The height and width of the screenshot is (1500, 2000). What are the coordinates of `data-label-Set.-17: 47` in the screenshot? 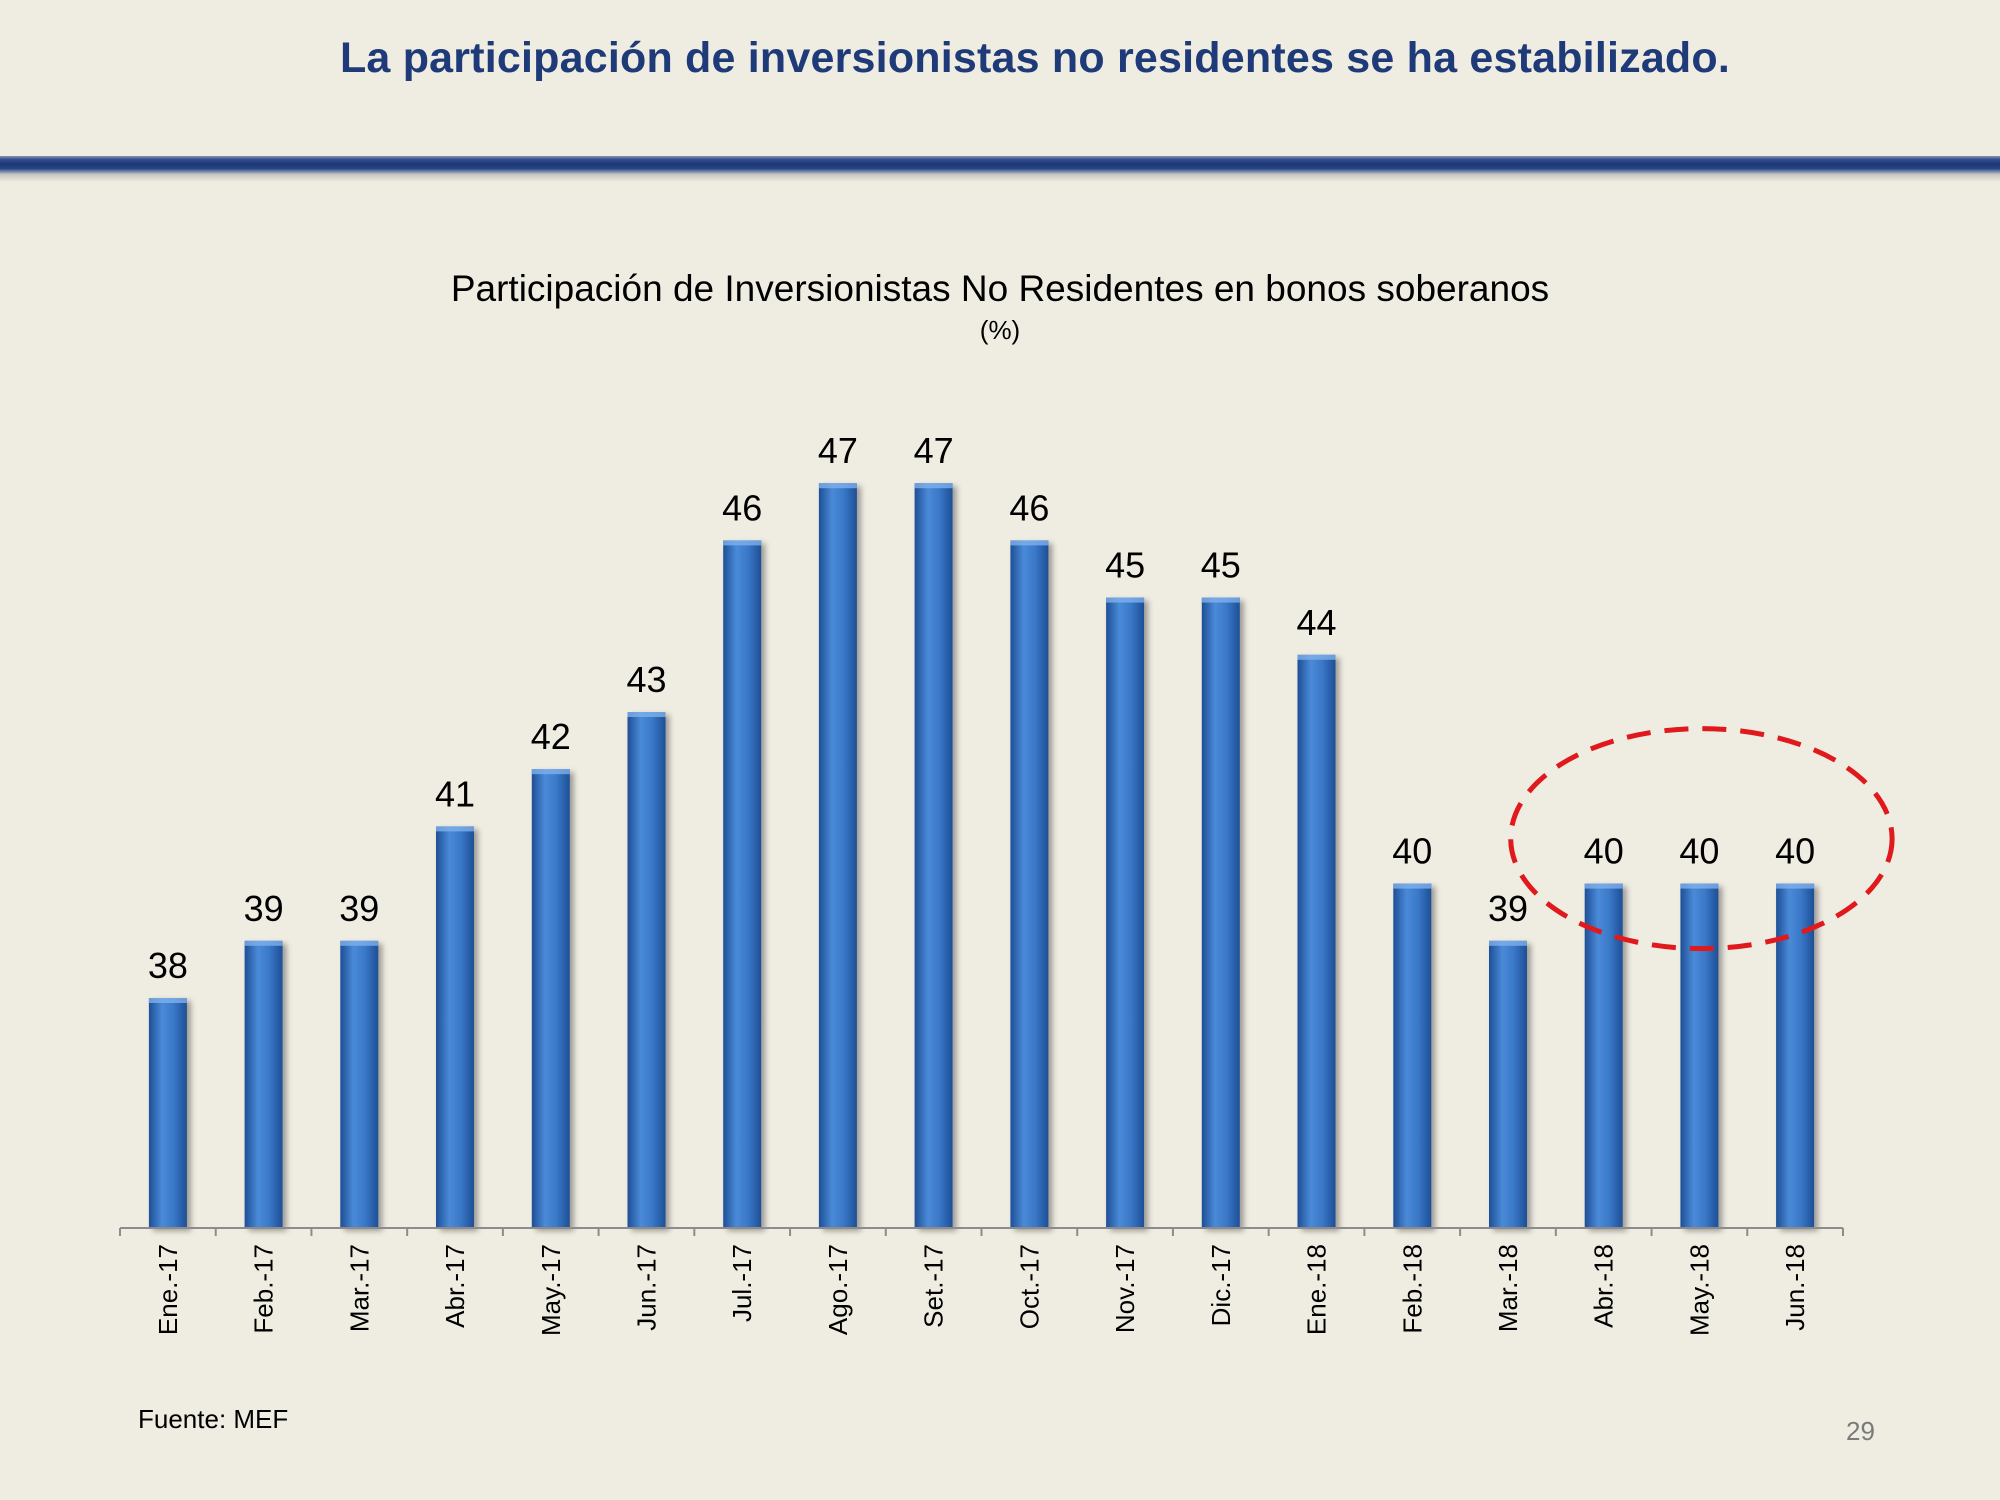 It's located at (934, 450).